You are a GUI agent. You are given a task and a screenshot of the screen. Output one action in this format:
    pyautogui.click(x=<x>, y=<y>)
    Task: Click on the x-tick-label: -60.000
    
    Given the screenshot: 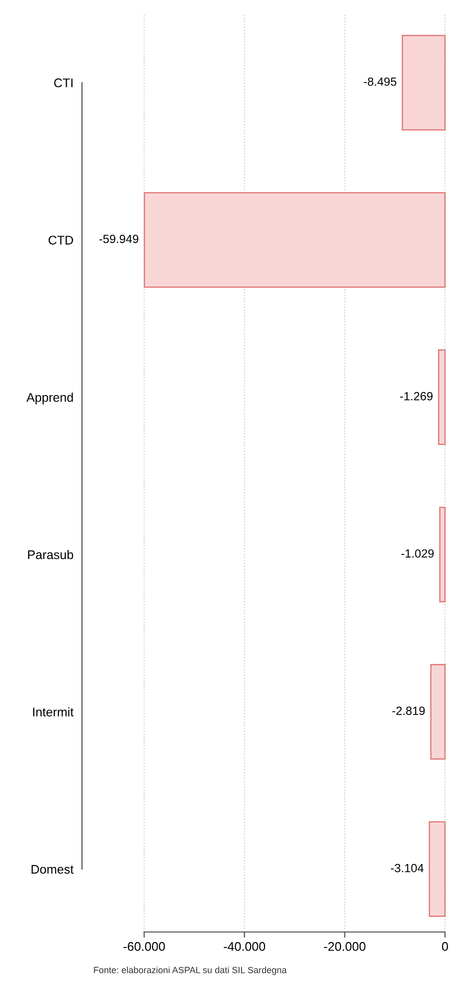 What is the action you would take?
    pyautogui.click(x=144, y=946)
    